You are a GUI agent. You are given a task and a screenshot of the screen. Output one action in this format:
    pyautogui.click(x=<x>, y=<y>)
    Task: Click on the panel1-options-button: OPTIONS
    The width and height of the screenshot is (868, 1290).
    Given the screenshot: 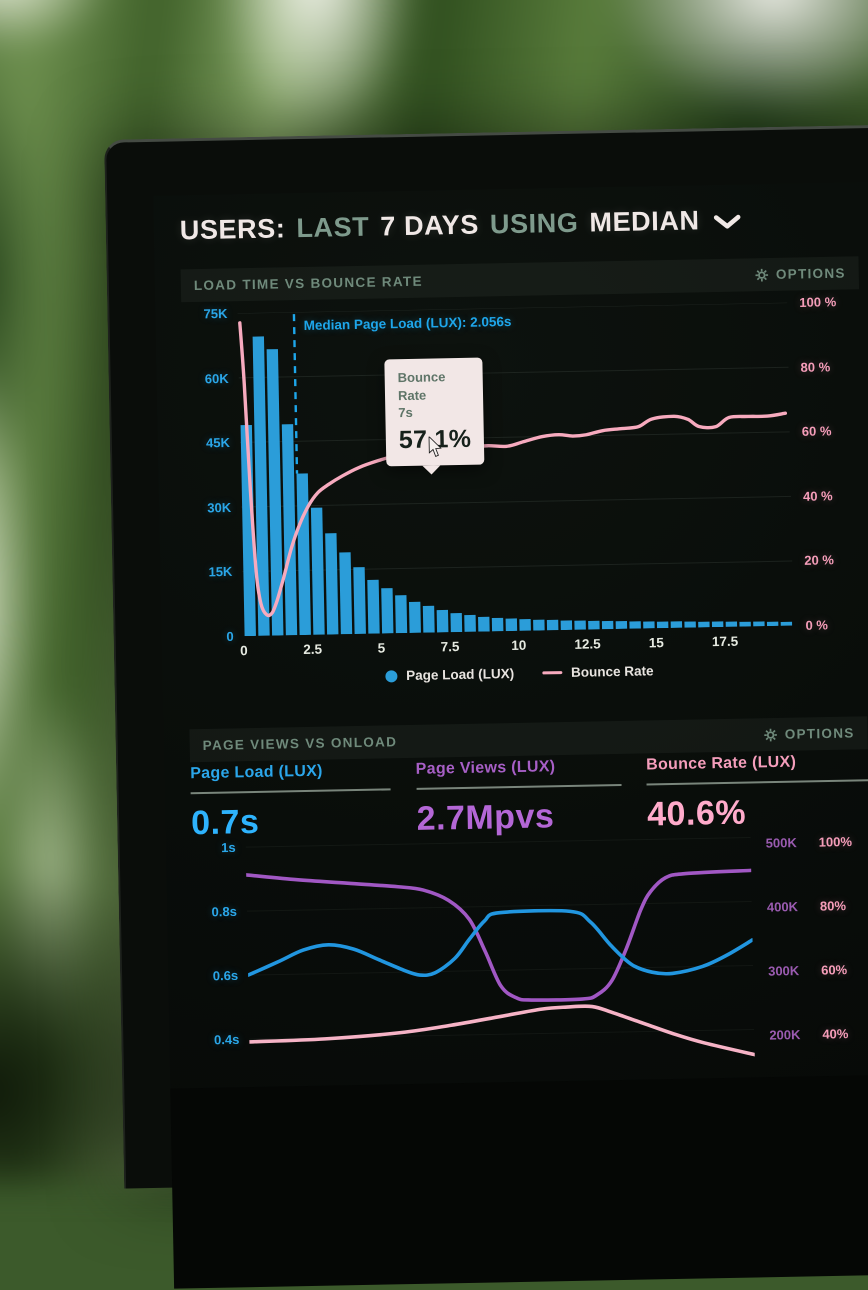 What is the action you would take?
    pyautogui.click(x=800, y=274)
    